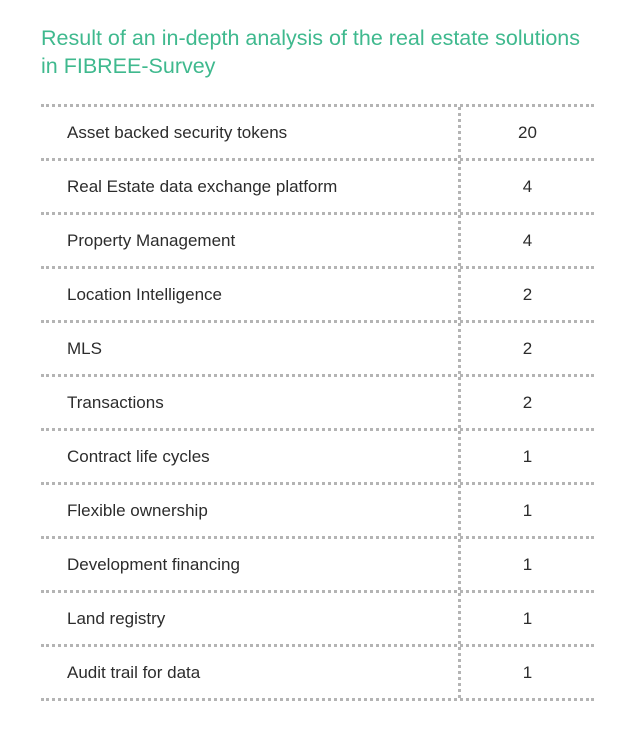  Describe the element at coordinates (137, 510) in the screenshot. I see `row-label: Flexible ownership` at that location.